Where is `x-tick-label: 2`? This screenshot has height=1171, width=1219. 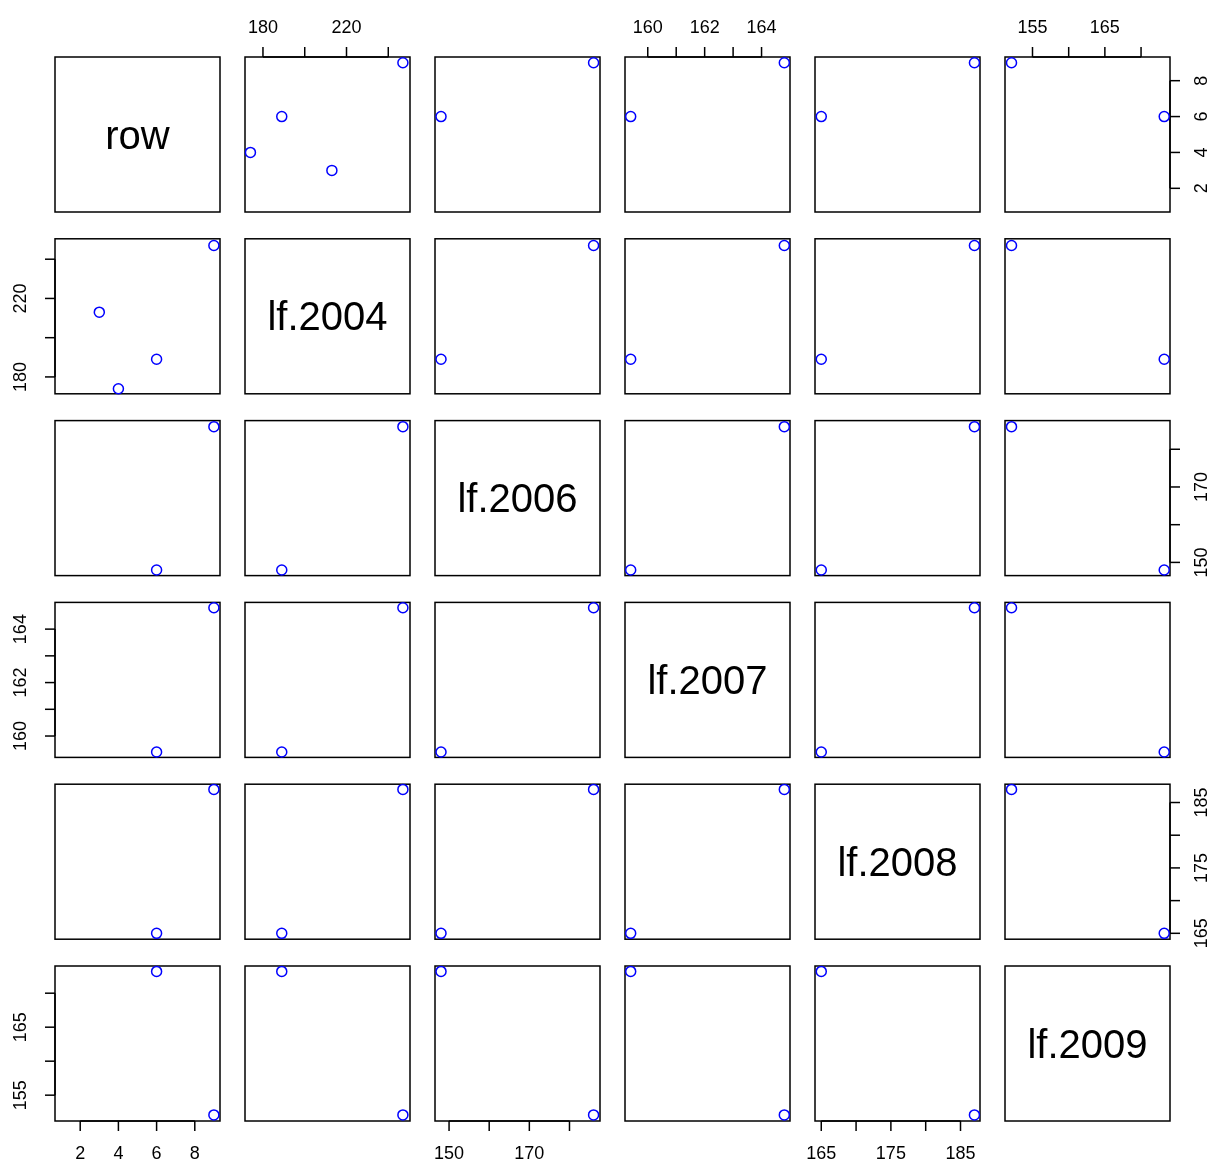 x-tick-label: 2 is located at coordinates (80, 1153).